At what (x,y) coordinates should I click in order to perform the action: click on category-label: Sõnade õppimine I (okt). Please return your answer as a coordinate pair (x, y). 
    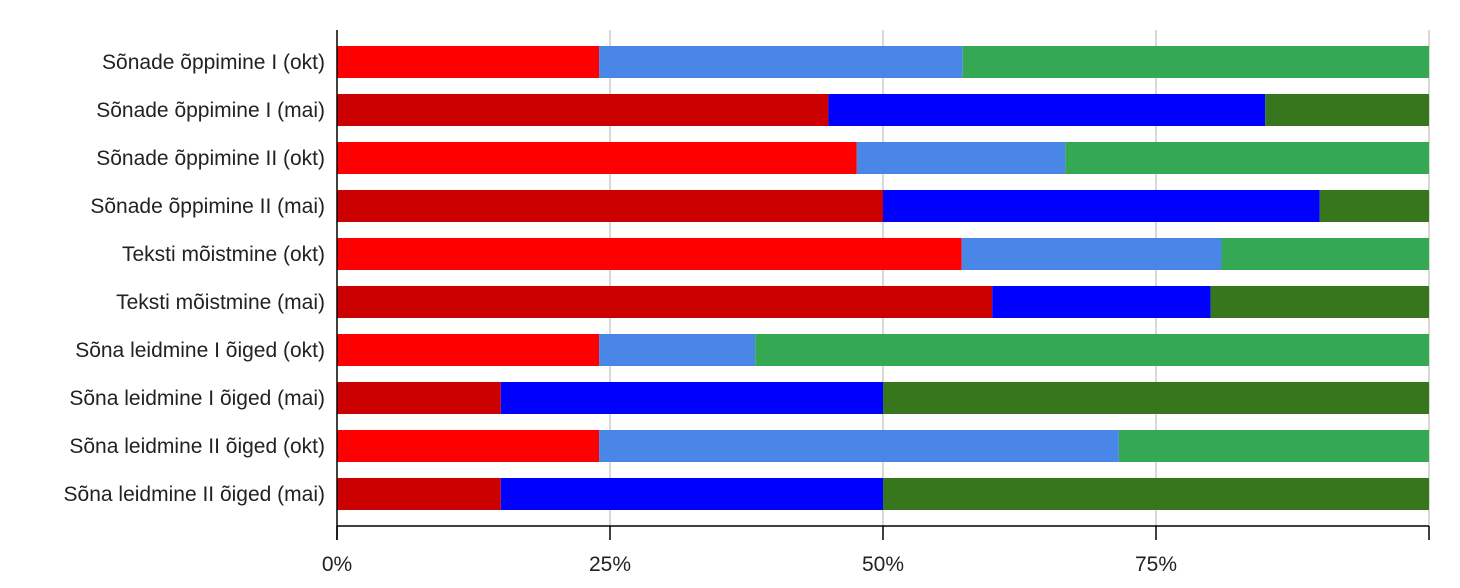
    Looking at the image, I should click on (213, 62).